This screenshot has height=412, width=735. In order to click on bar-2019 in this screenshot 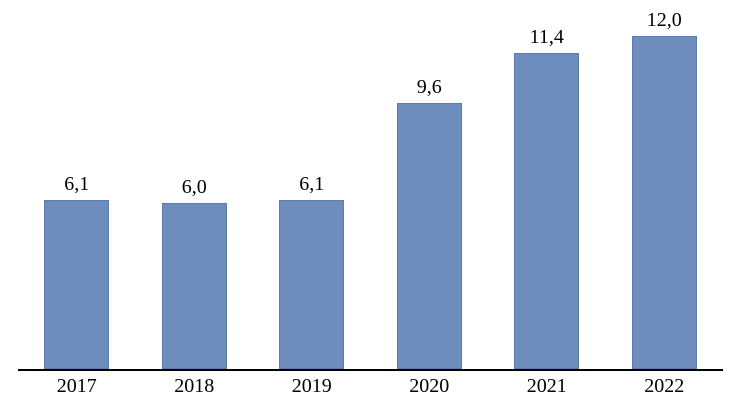, I will do `click(312, 284)`.